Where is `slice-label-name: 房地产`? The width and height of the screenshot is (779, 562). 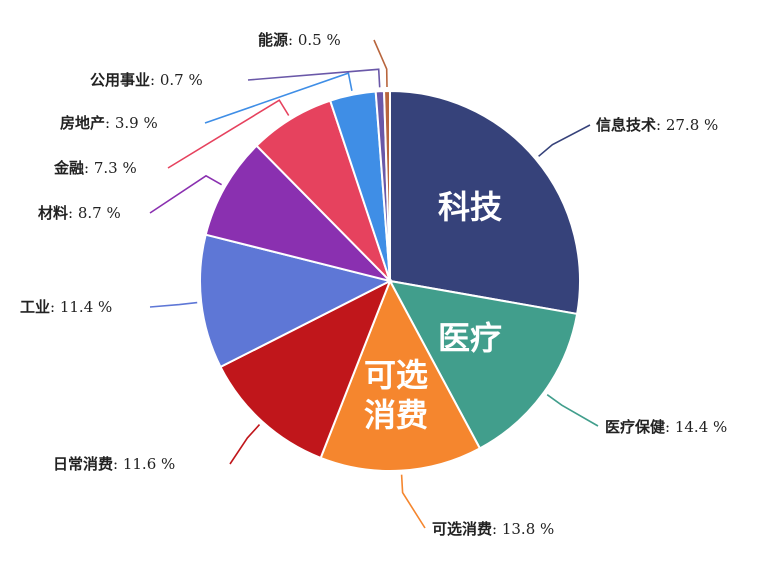
slice-label-name: 房地产 is located at coordinates (82, 123).